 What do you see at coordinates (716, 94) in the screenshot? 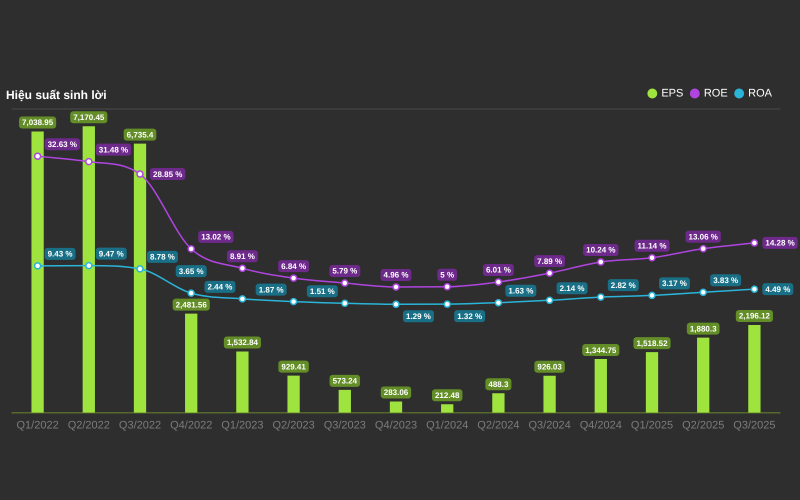
I see `legend-label: ROE` at bounding box center [716, 94].